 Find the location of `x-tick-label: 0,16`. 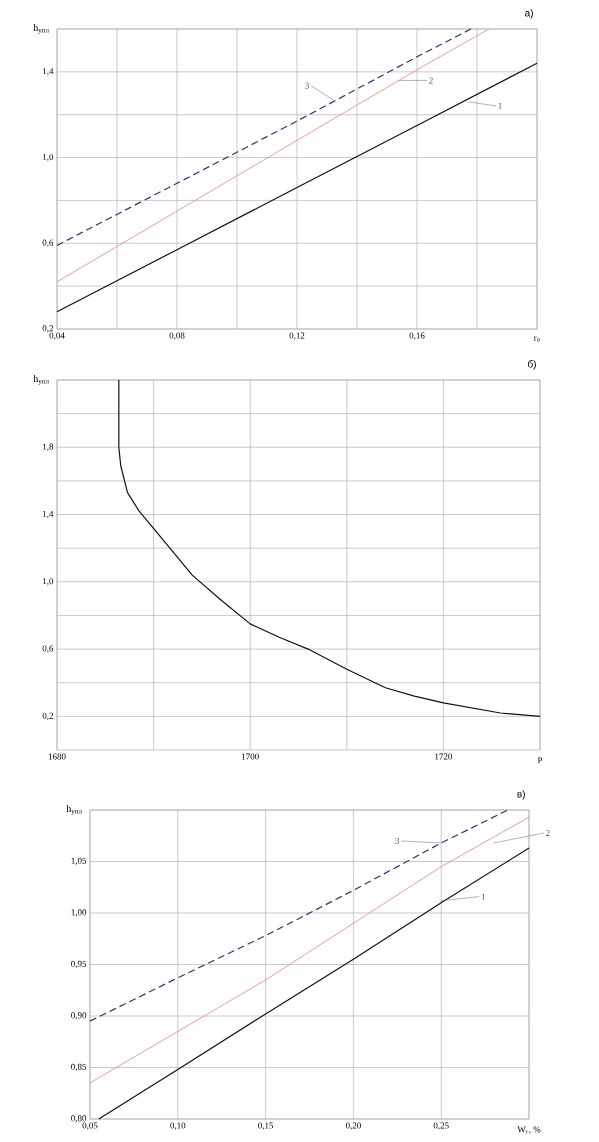

x-tick-label: 0,16 is located at coordinates (417, 336).